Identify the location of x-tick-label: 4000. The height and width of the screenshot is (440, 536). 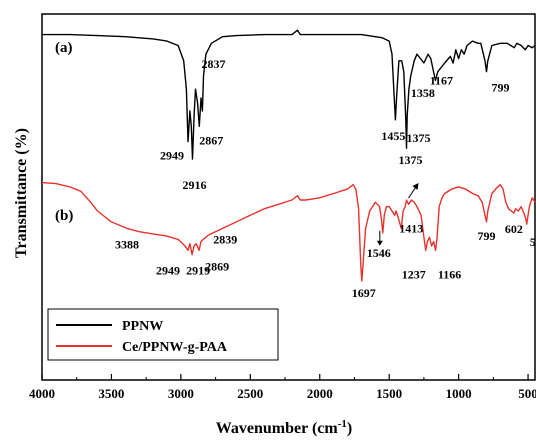
(42, 393).